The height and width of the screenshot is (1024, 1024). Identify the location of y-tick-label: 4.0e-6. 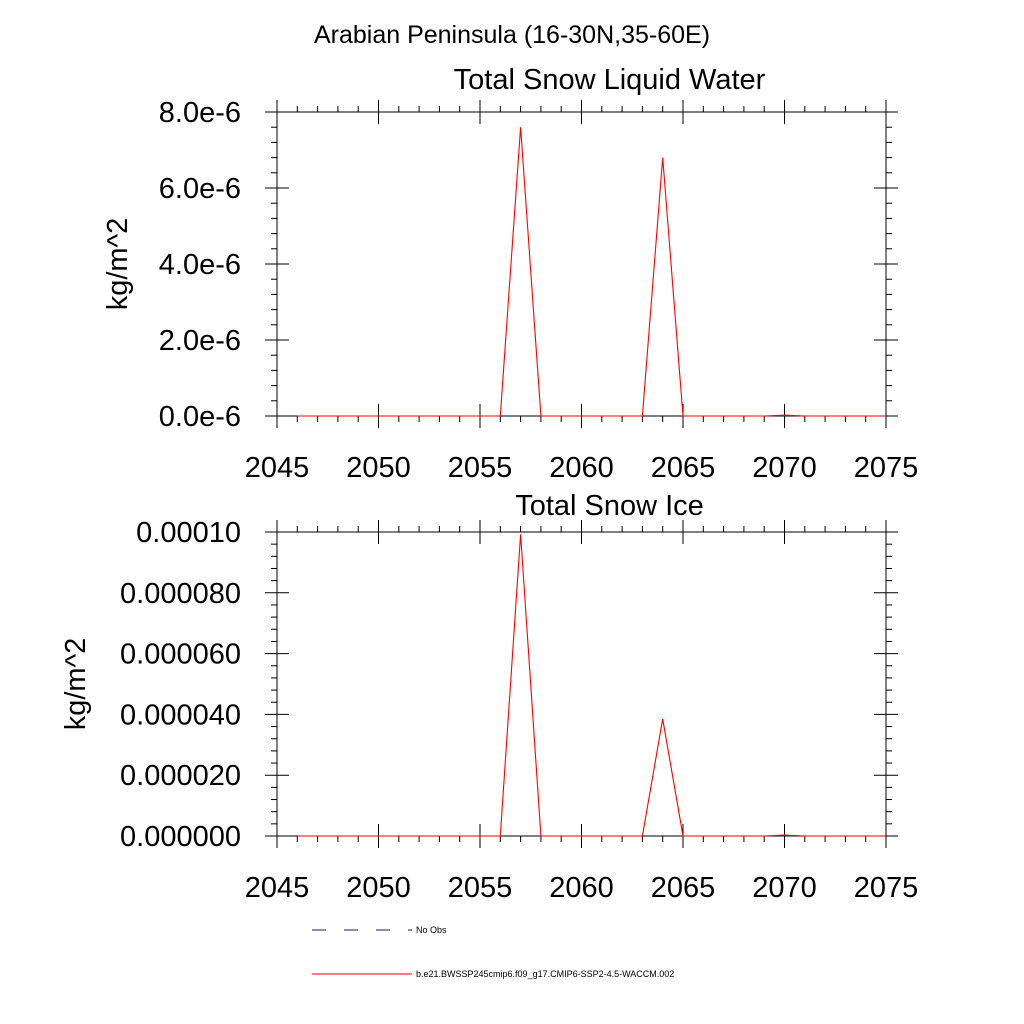
(200, 265).